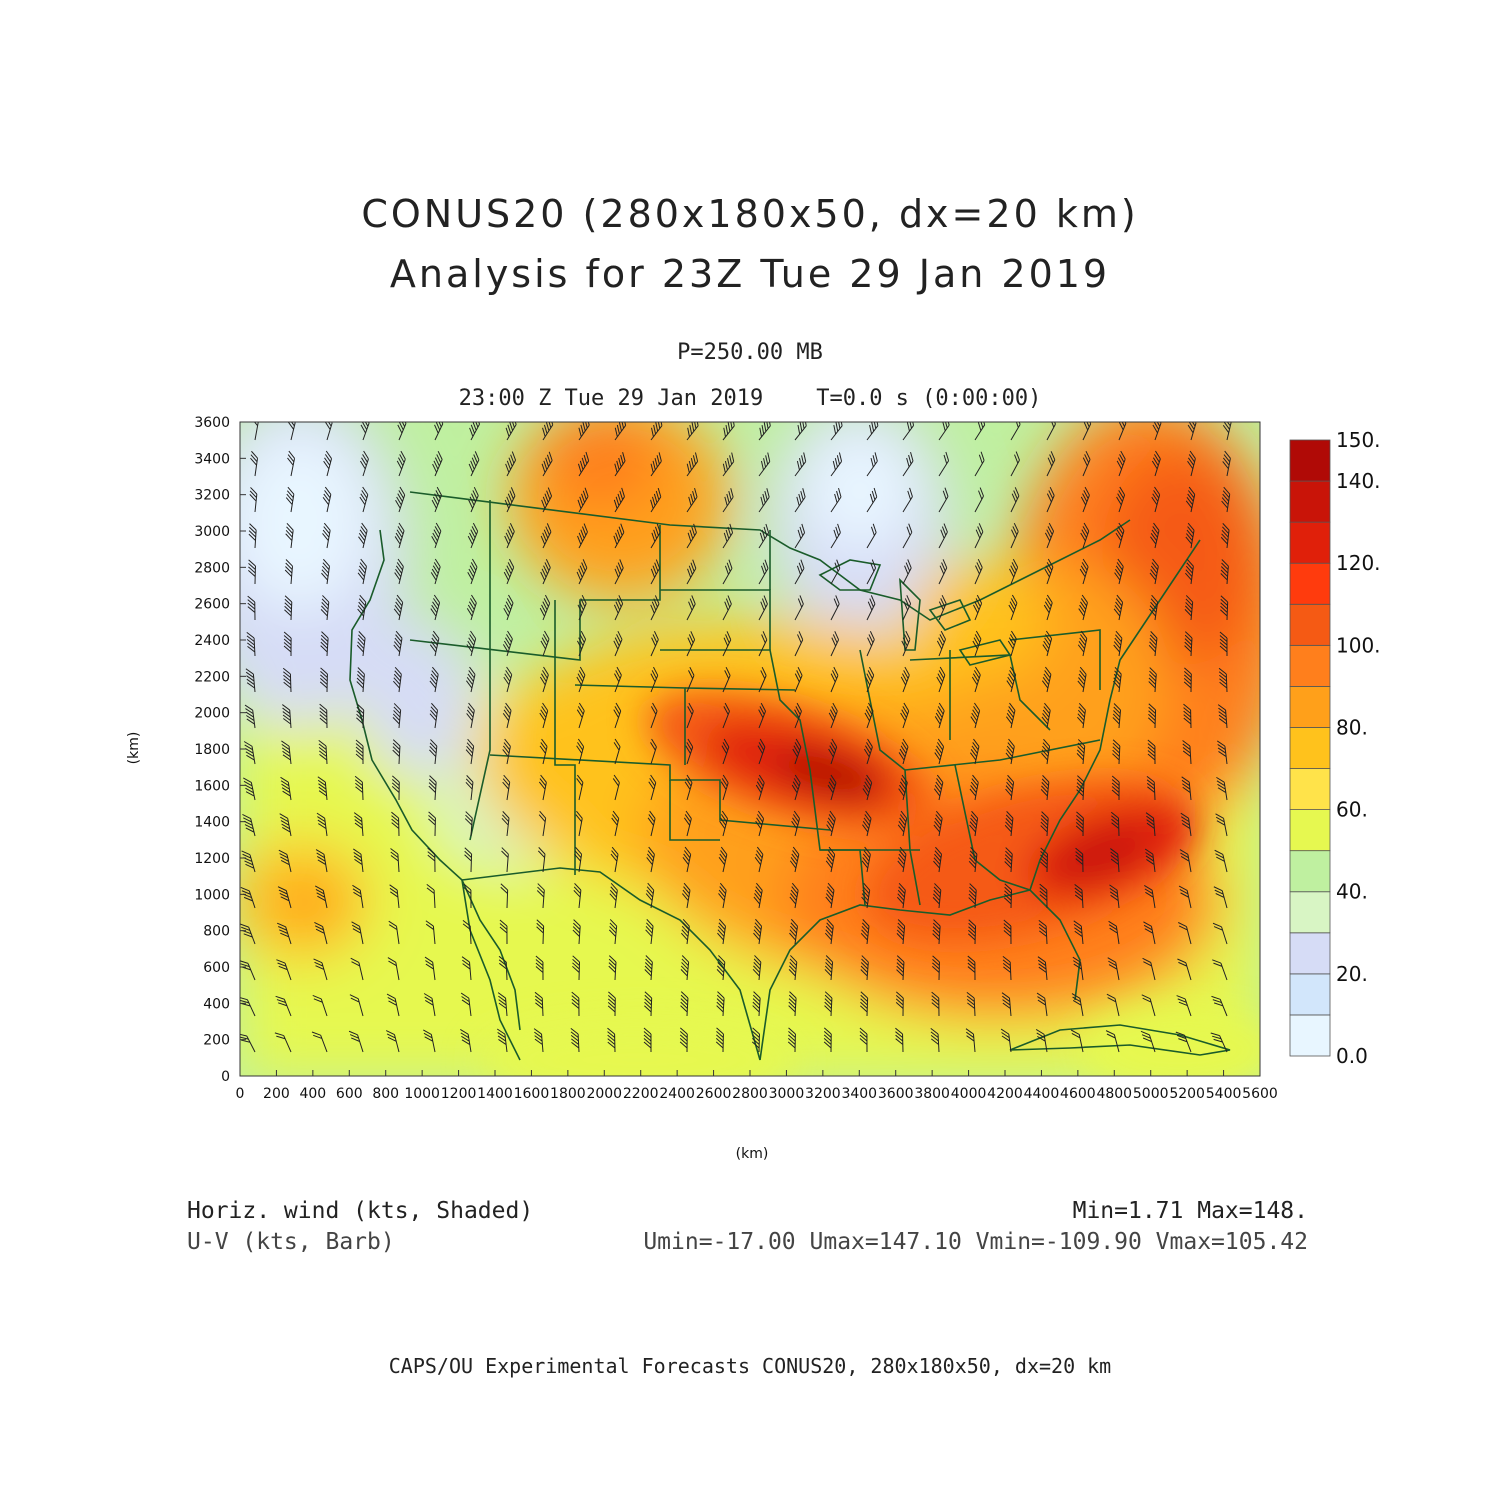 The height and width of the screenshot is (1500, 1500). What do you see at coordinates (134, 748) in the screenshot?
I see `y-axis-label: (km)` at bounding box center [134, 748].